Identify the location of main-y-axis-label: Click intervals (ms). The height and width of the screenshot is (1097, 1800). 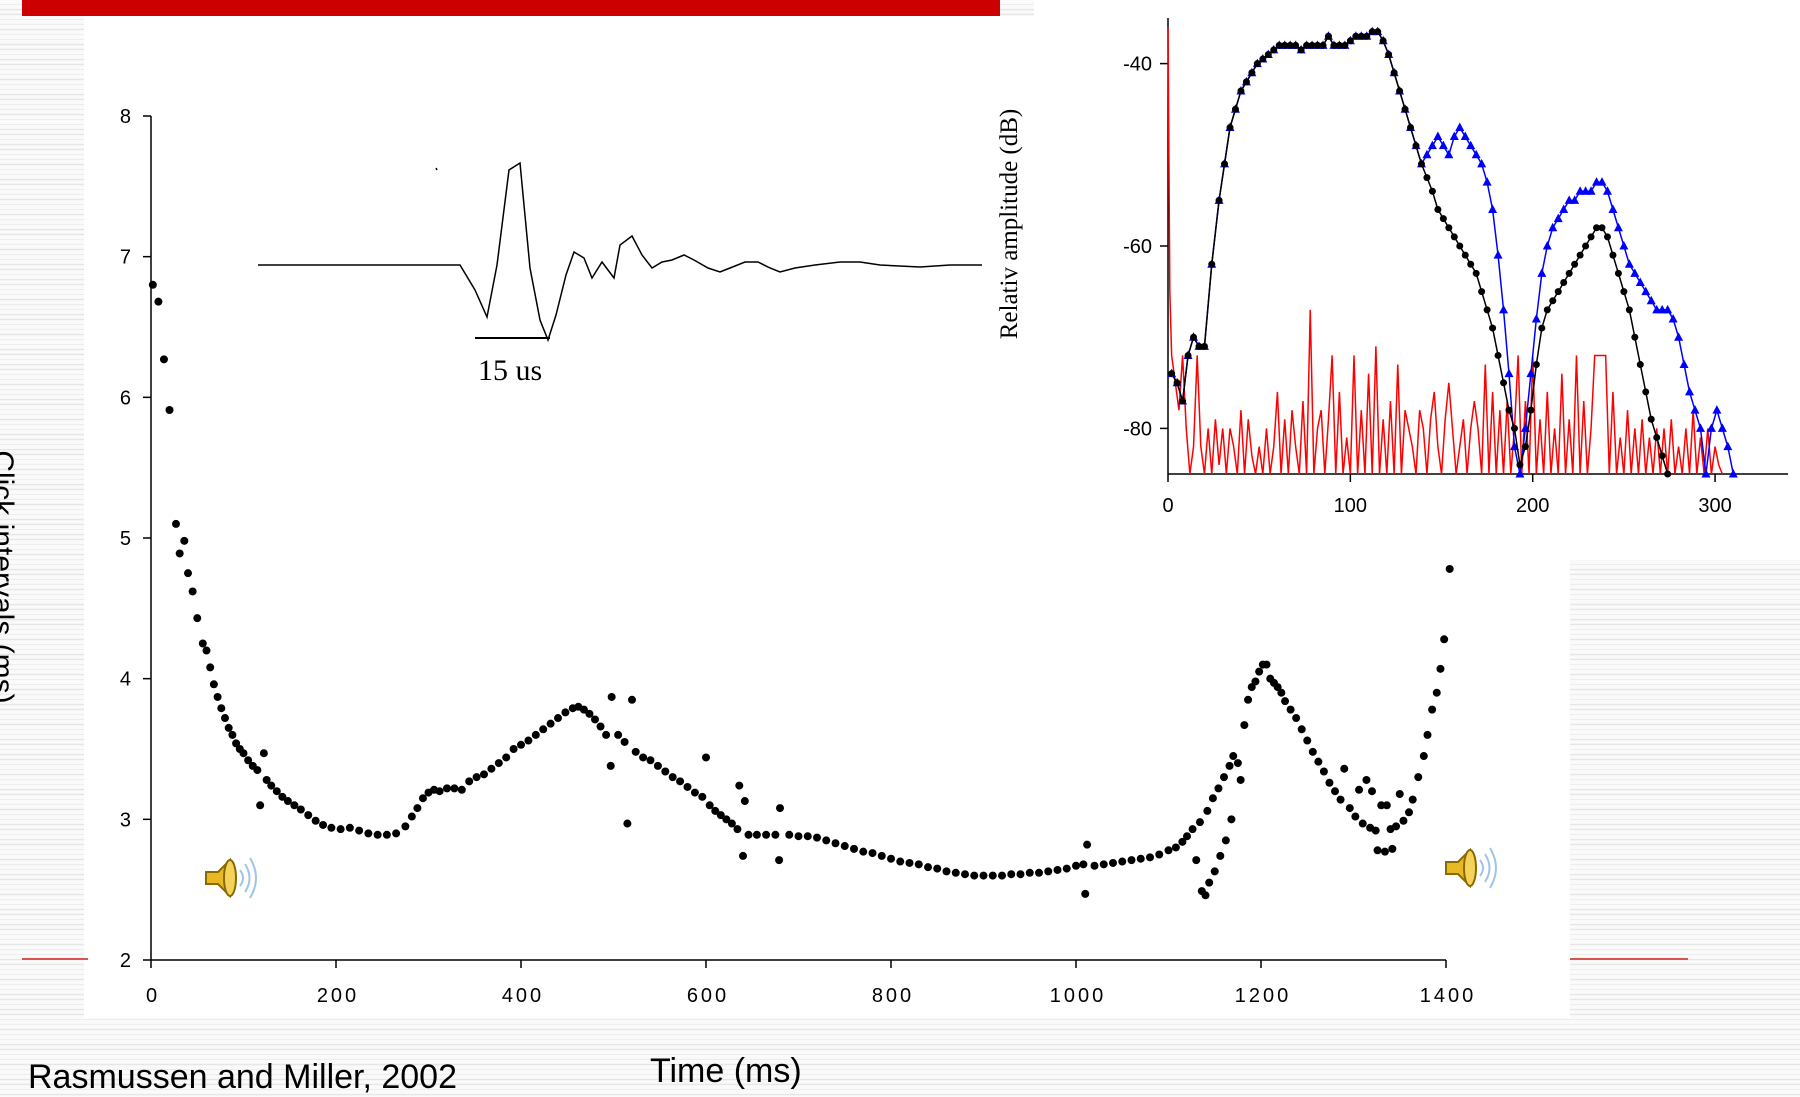
(9, 577).